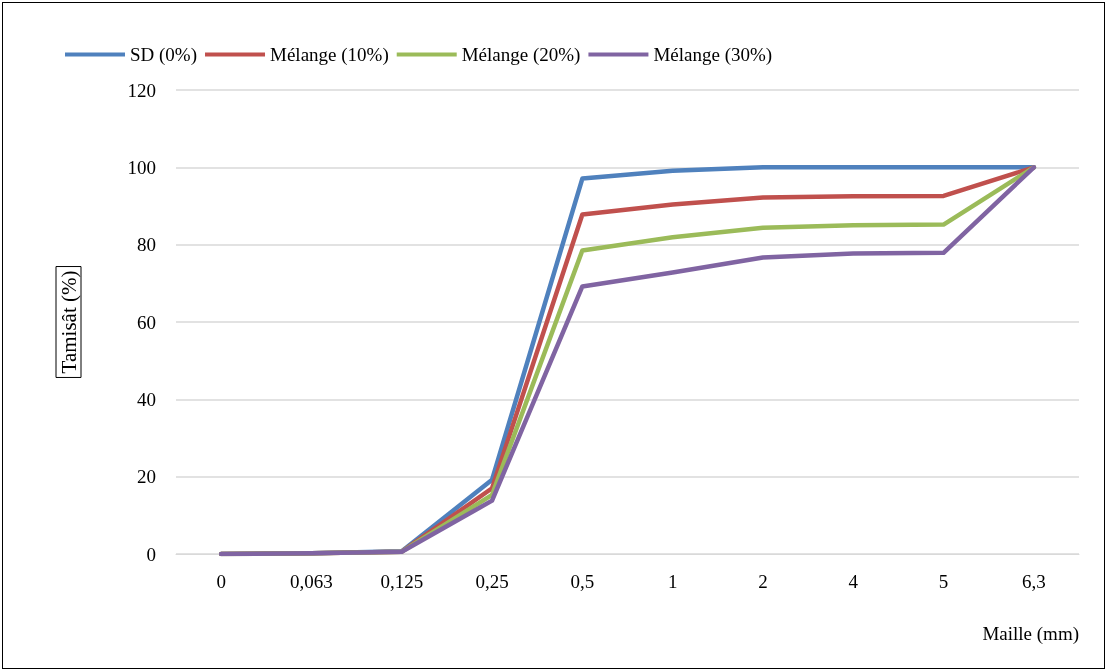  Describe the element at coordinates (151, 554) in the screenshot. I see `y-tick-label: 0` at that location.